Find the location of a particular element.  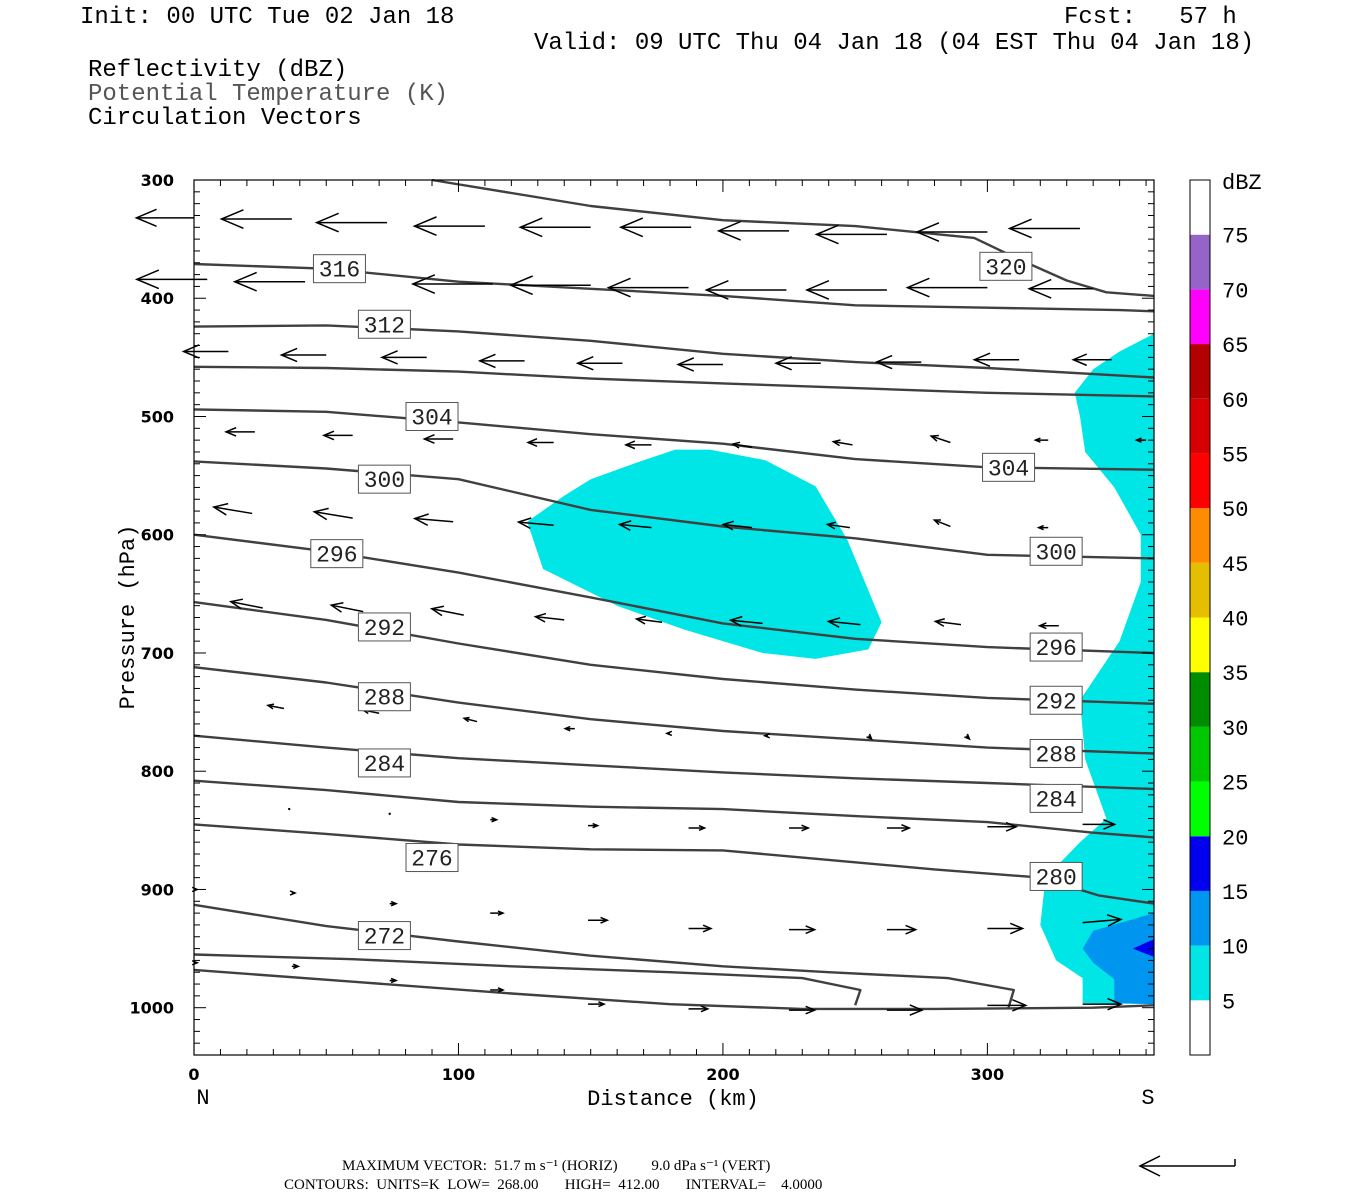

x-label-north: N is located at coordinates (202, 1098).